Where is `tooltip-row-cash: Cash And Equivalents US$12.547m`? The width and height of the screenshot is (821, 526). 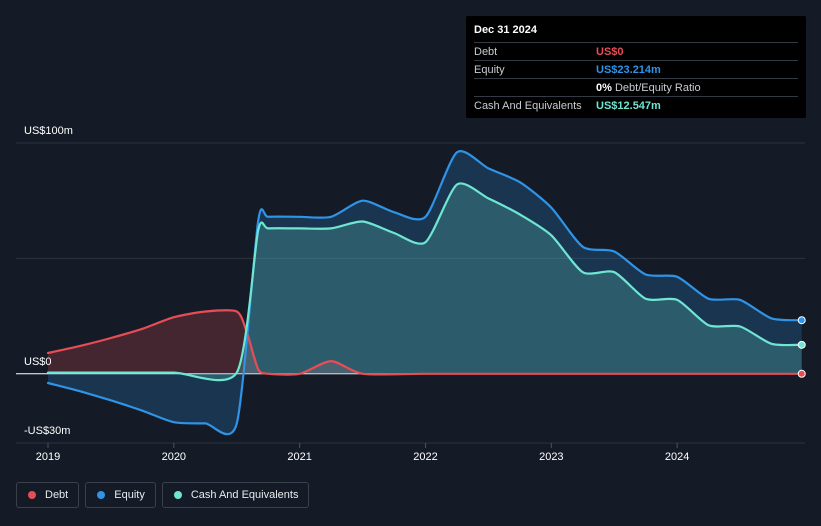 tooltip-row-cash: Cash And Equivalents US$12.547m is located at coordinates (636, 105).